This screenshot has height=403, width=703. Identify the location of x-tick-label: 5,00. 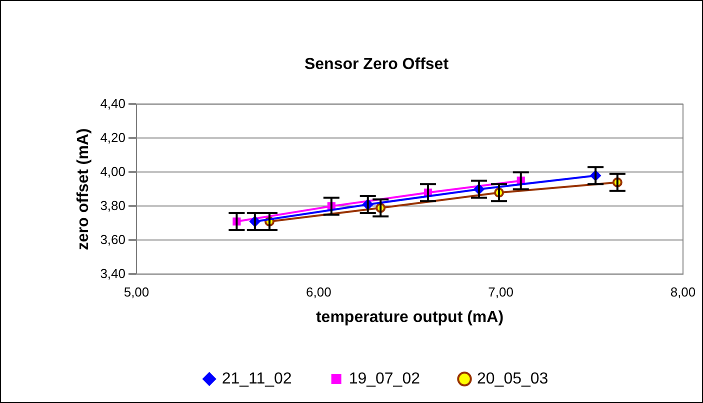
(137, 292).